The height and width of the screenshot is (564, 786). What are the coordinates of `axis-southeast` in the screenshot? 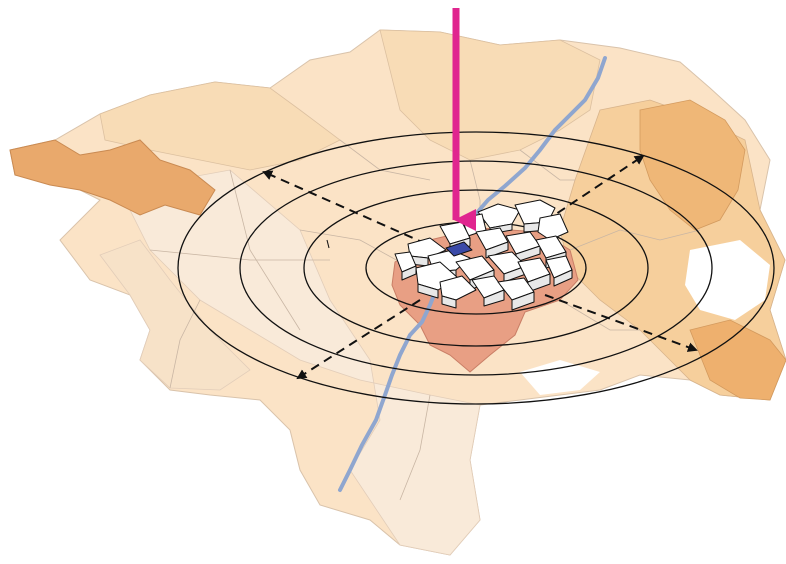 It's located at (621, 323).